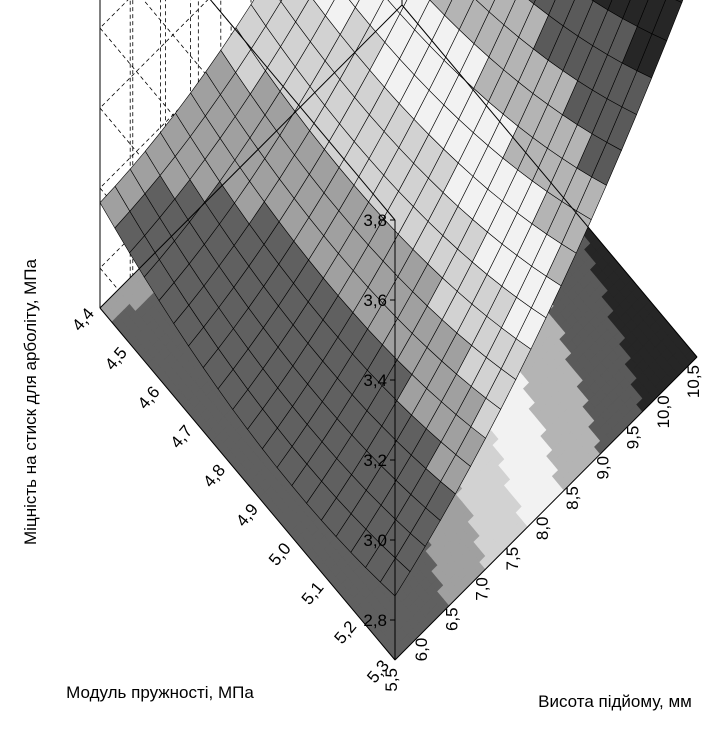  Describe the element at coordinates (280, 554) in the screenshot. I see `x-tick-label: 5,0` at that location.